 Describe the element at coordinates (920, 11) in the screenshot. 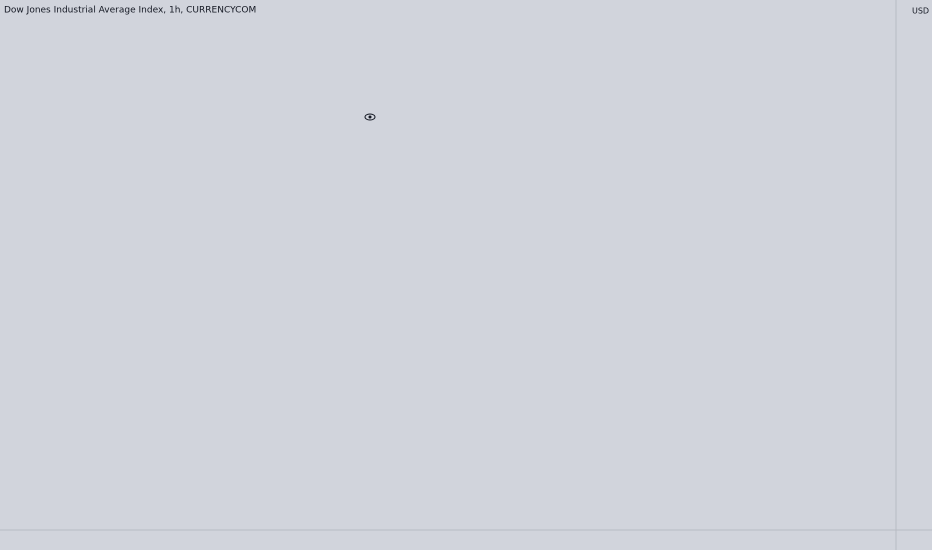

I see `currency-label: USD` at that location.